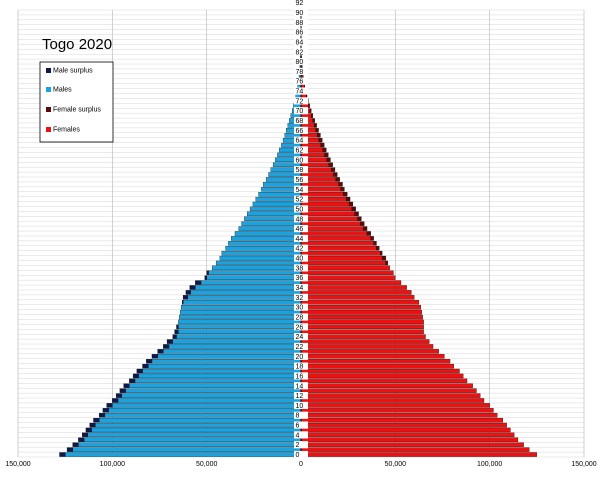 The width and height of the screenshot is (600, 482). What do you see at coordinates (300, 376) in the screenshot?
I see `age-tick-label: 16` at bounding box center [300, 376].